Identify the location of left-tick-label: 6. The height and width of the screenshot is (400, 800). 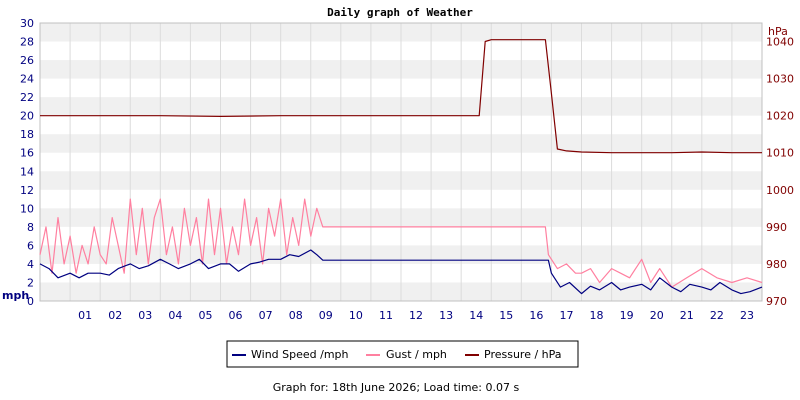
(30, 245).